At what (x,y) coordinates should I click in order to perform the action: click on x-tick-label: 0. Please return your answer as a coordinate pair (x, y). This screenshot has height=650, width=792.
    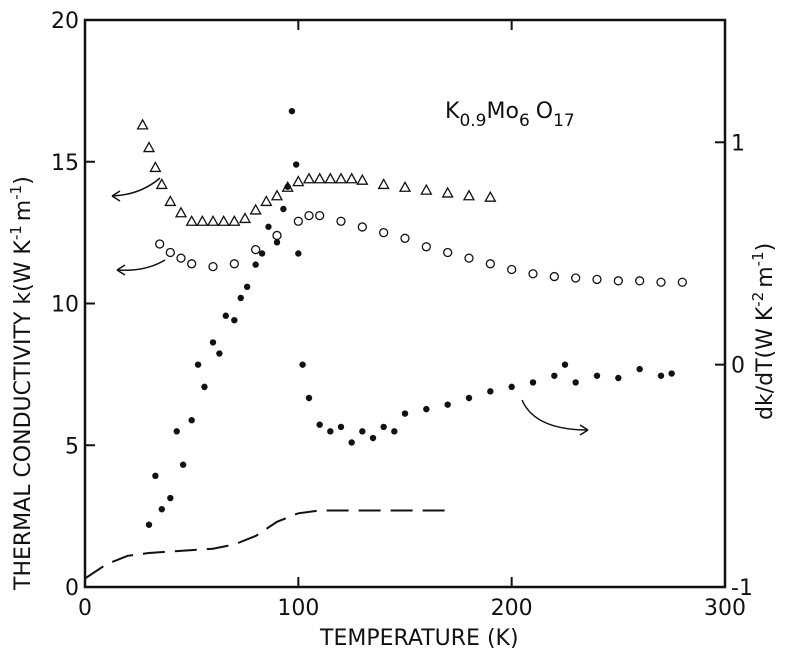
    Looking at the image, I should click on (85, 608).